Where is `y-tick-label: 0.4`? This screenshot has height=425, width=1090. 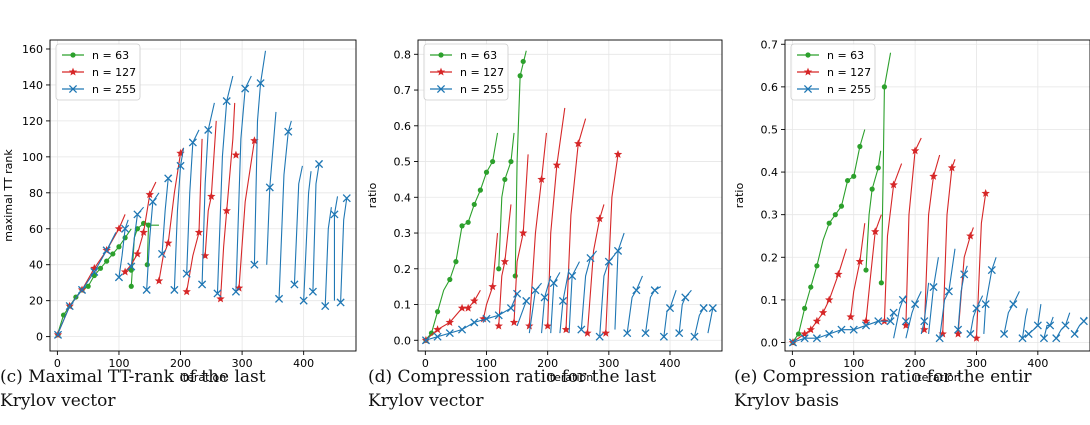
y-tick-label: 0.4 is located at coordinates (770, 172).